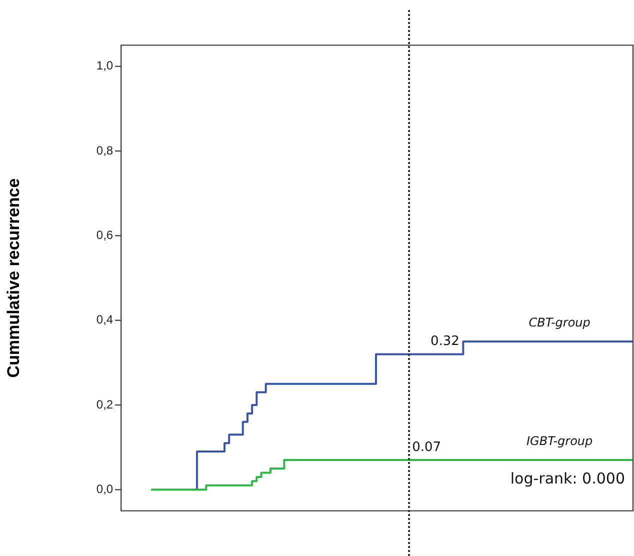  Describe the element at coordinates (105, 489) in the screenshot. I see `y-tick-label: 0,0` at that location.